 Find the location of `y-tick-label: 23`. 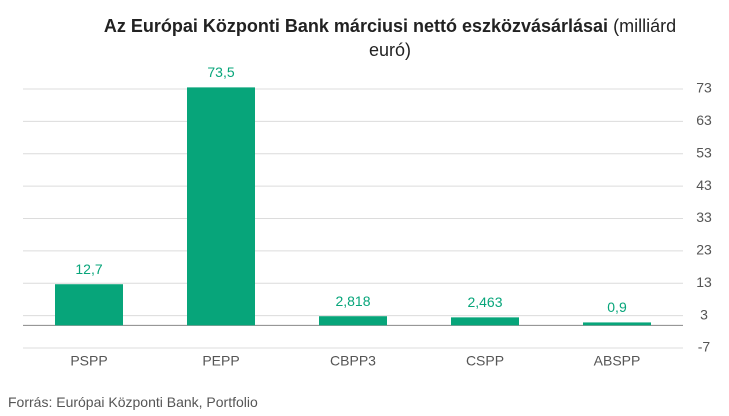

y-tick-label: 23 is located at coordinates (704, 250).